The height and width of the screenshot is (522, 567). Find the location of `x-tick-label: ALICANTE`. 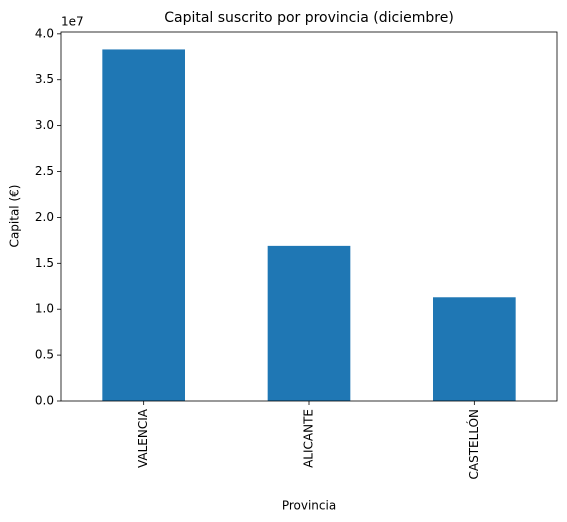

x-tick-label: ALICANTE is located at coordinates (309, 438).